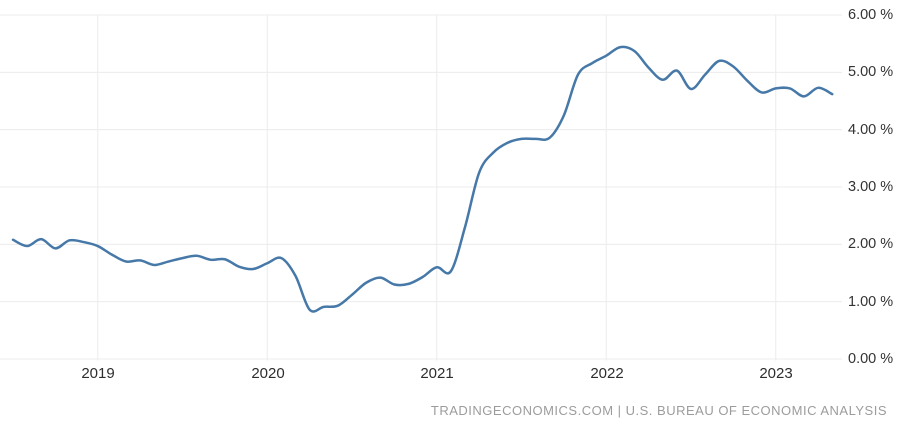 The image size is (900, 428). I want to click on x-axis-label-2021: 2021, so click(437, 373).